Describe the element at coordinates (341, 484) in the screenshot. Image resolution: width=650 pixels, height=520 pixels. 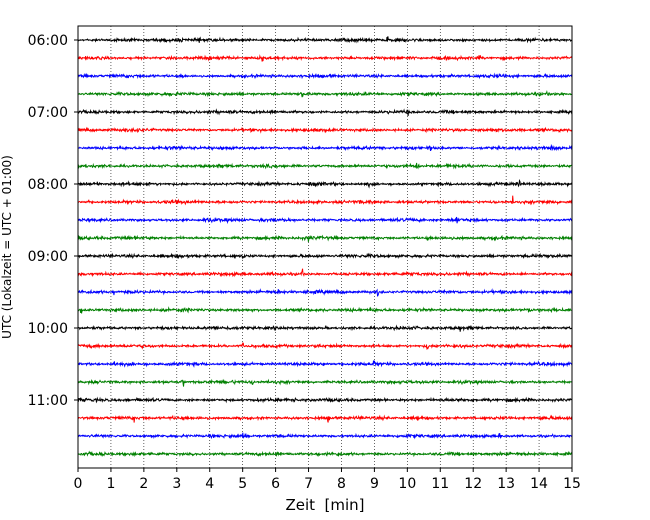
I see `x-tick-label: 8` at that location.